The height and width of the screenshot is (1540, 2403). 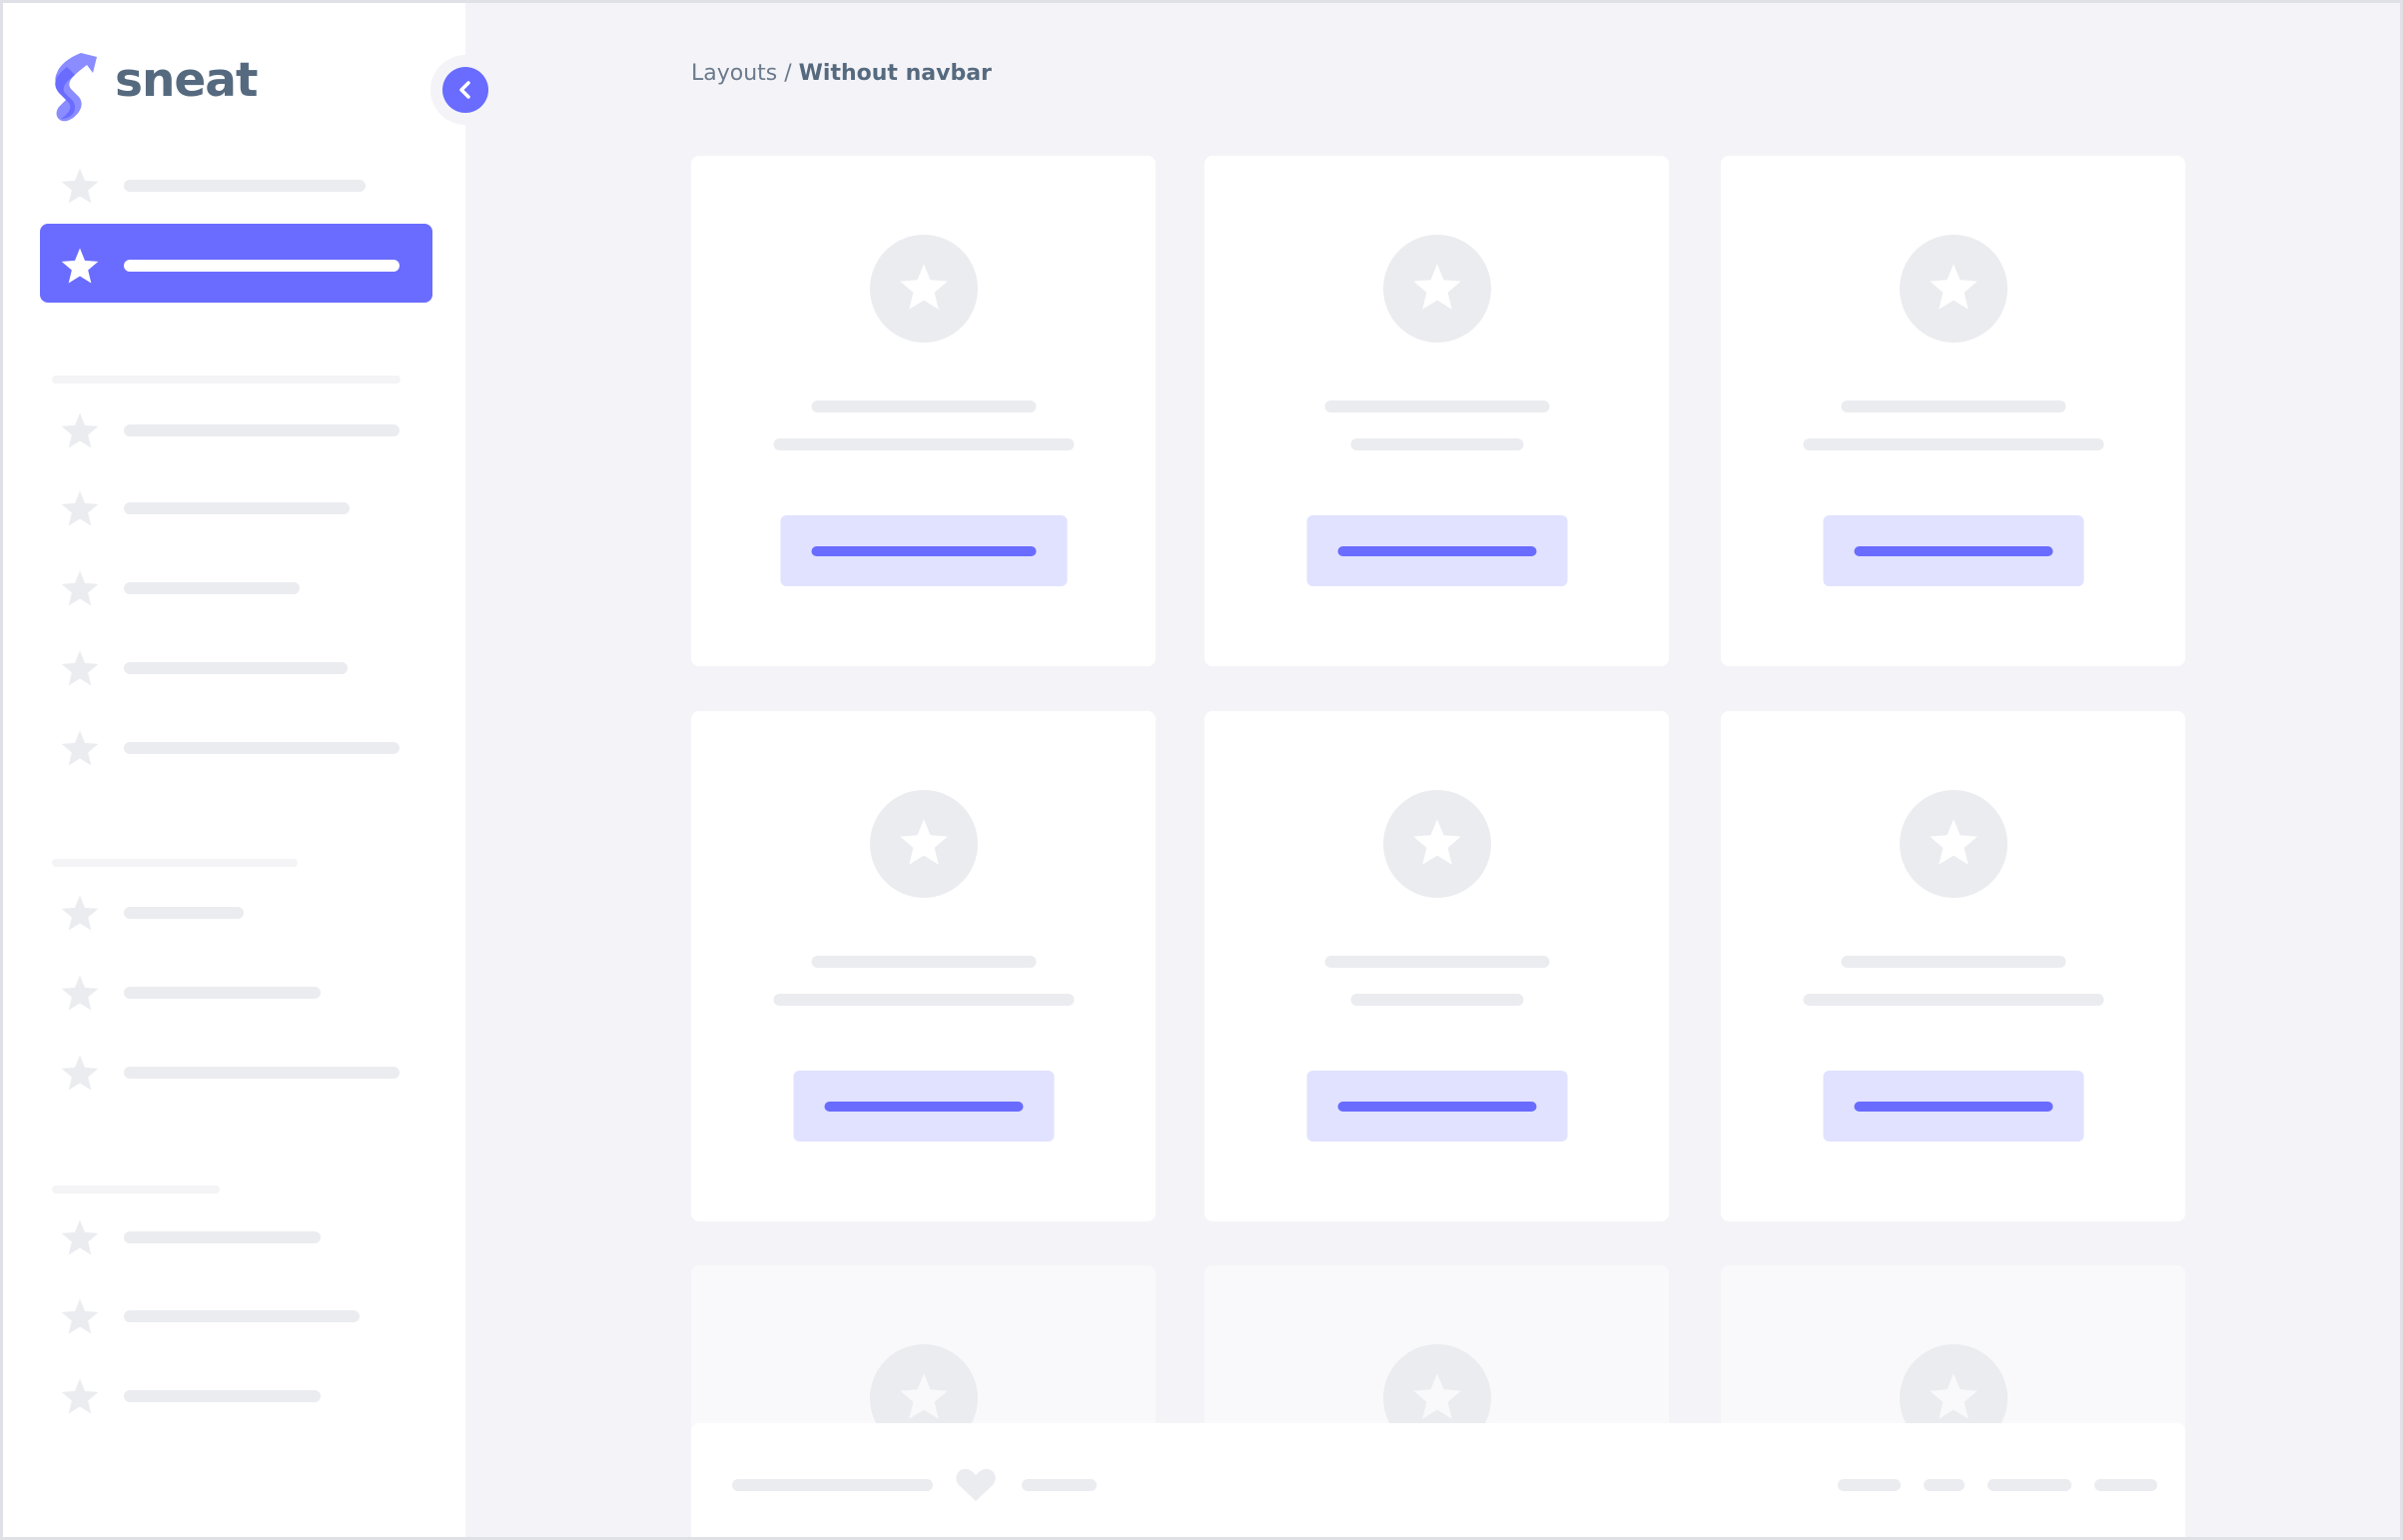 What do you see at coordinates (1438, 1480) in the screenshot?
I see `footer` at bounding box center [1438, 1480].